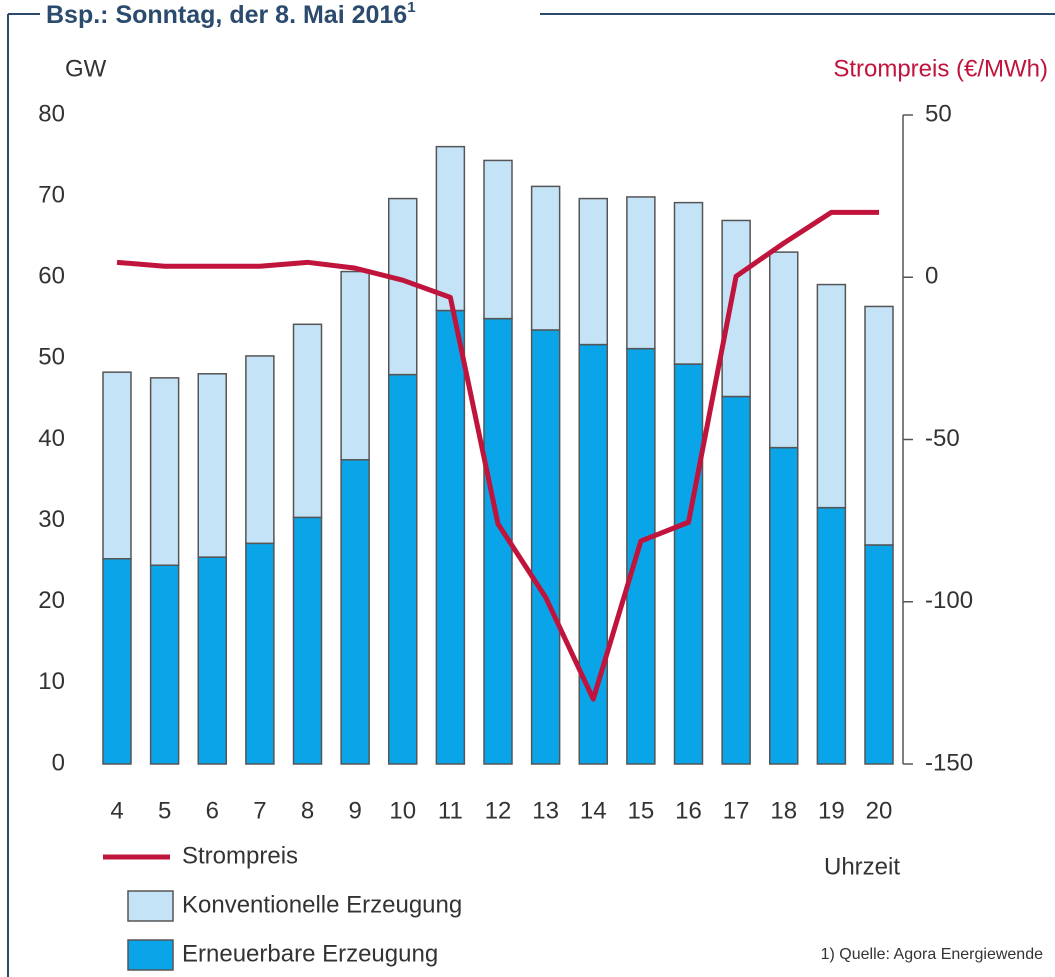 Image resolution: width=1055 pixels, height=977 pixels. What do you see at coordinates (402, 810) in the screenshot?
I see `x-tick-label: 10` at bounding box center [402, 810].